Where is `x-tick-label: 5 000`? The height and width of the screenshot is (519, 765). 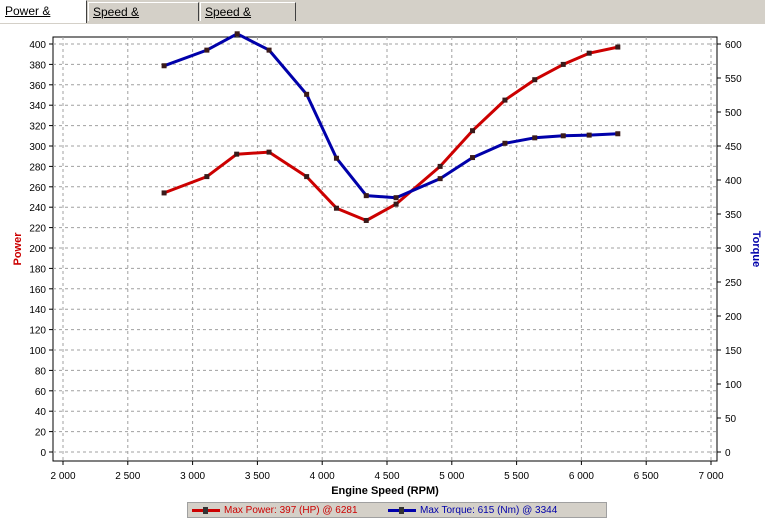 x-tick-label: 5 000 is located at coordinates (451, 476).